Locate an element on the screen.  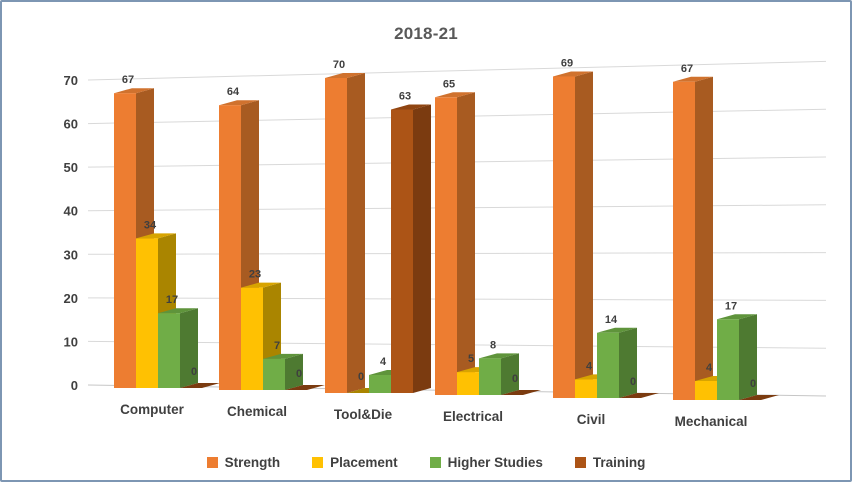
y-axis-tick-label: 10 is located at coordinates (71, 341).